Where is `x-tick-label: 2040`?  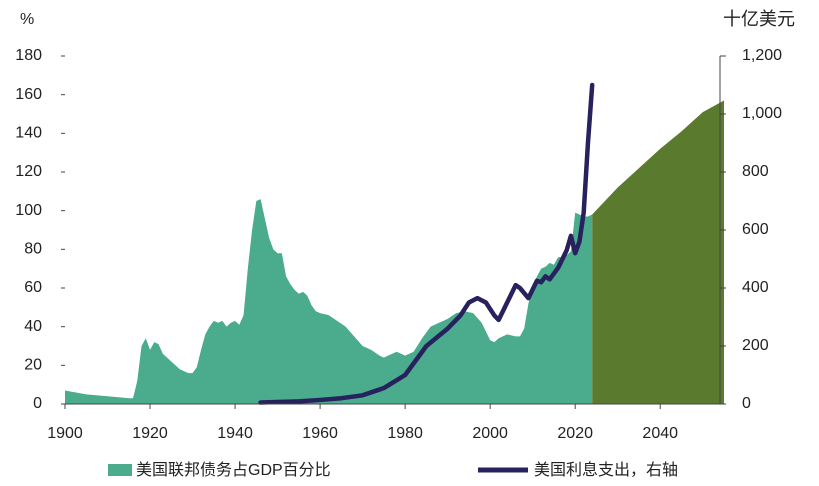 x-tick-label: 2040 is located at coordinates (660, 433).